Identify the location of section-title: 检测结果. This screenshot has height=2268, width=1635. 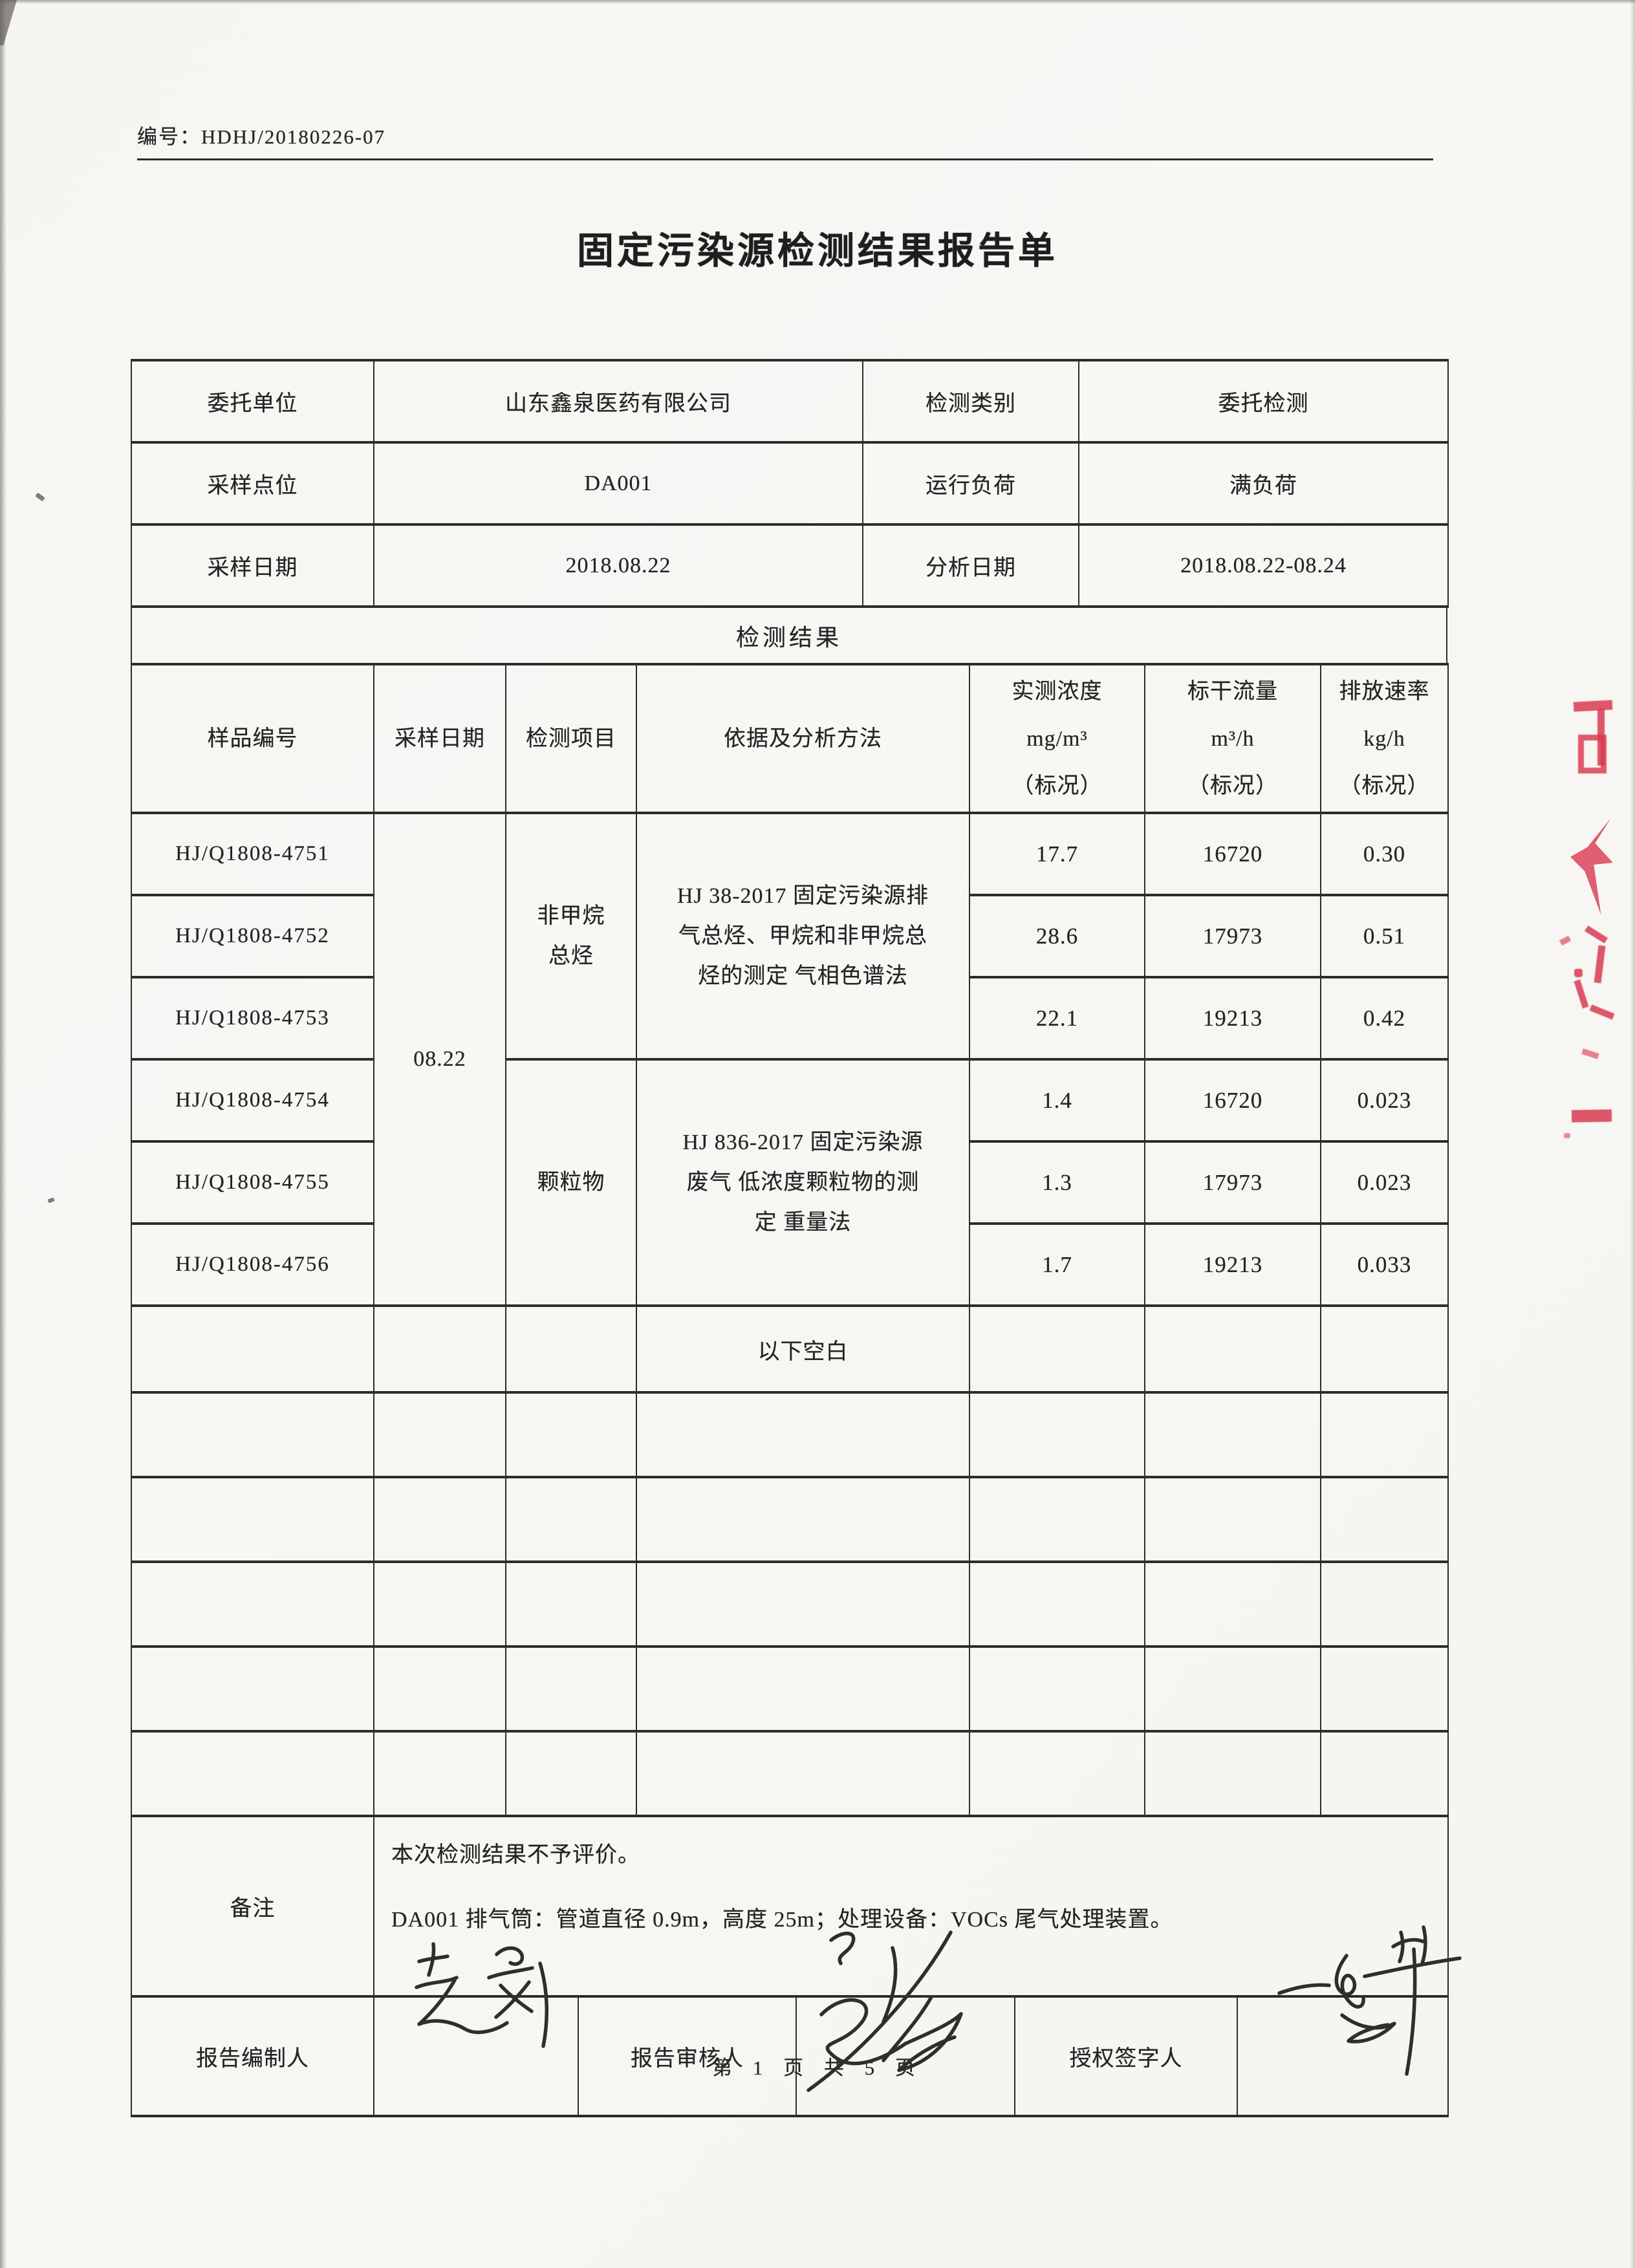
(789, 635).